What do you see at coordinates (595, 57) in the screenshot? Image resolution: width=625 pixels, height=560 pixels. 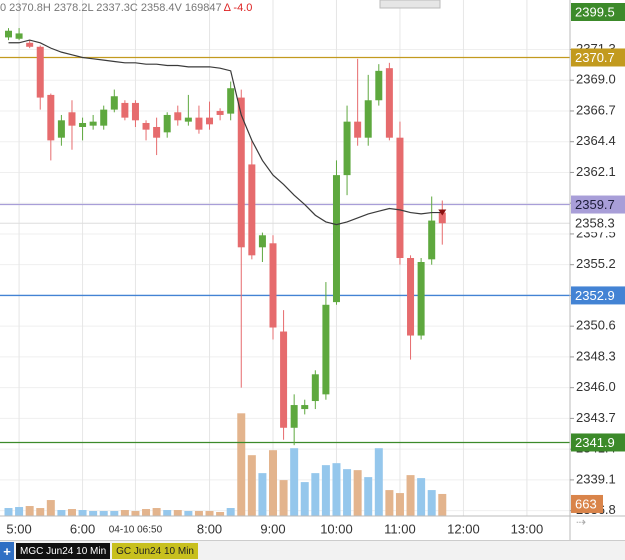 I see `price-line-label: 2370.7` at bounding box center [595, 57].